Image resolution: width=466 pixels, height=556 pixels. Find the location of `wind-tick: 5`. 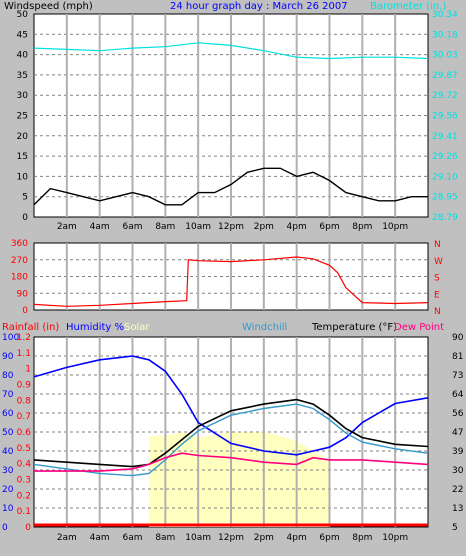

wind-tick: 5 is located at coordinates (25, 198).